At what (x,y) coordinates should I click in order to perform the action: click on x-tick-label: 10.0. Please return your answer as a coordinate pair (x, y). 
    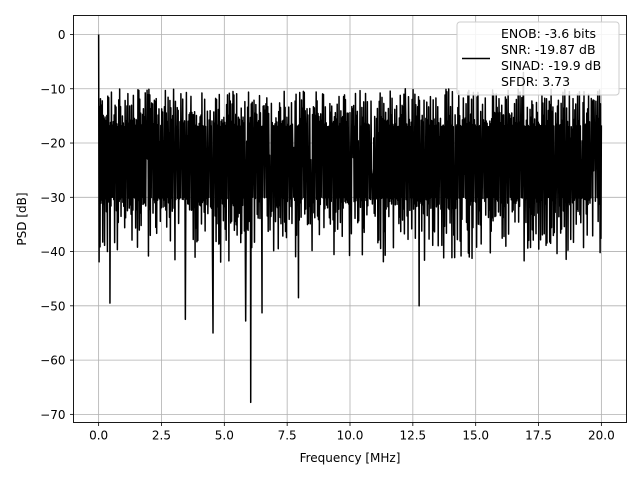
    Looking at the image, I should click on (350, 436).